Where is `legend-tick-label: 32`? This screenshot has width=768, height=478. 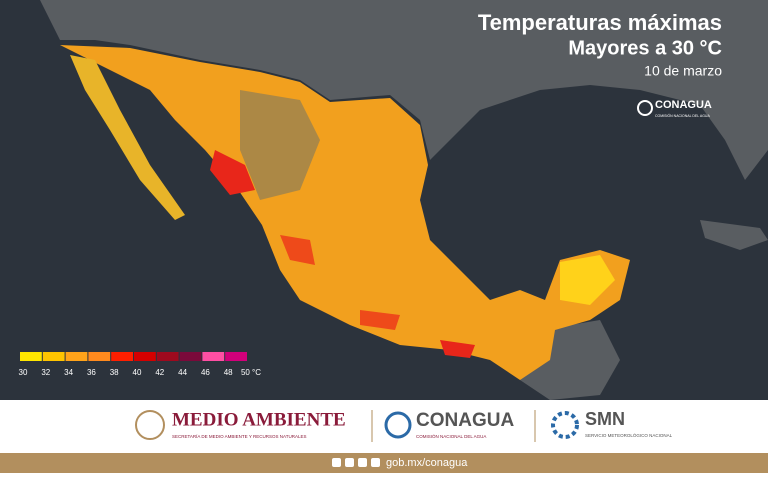 legend-tick-label: 32 is located at coordinates (45, 372).